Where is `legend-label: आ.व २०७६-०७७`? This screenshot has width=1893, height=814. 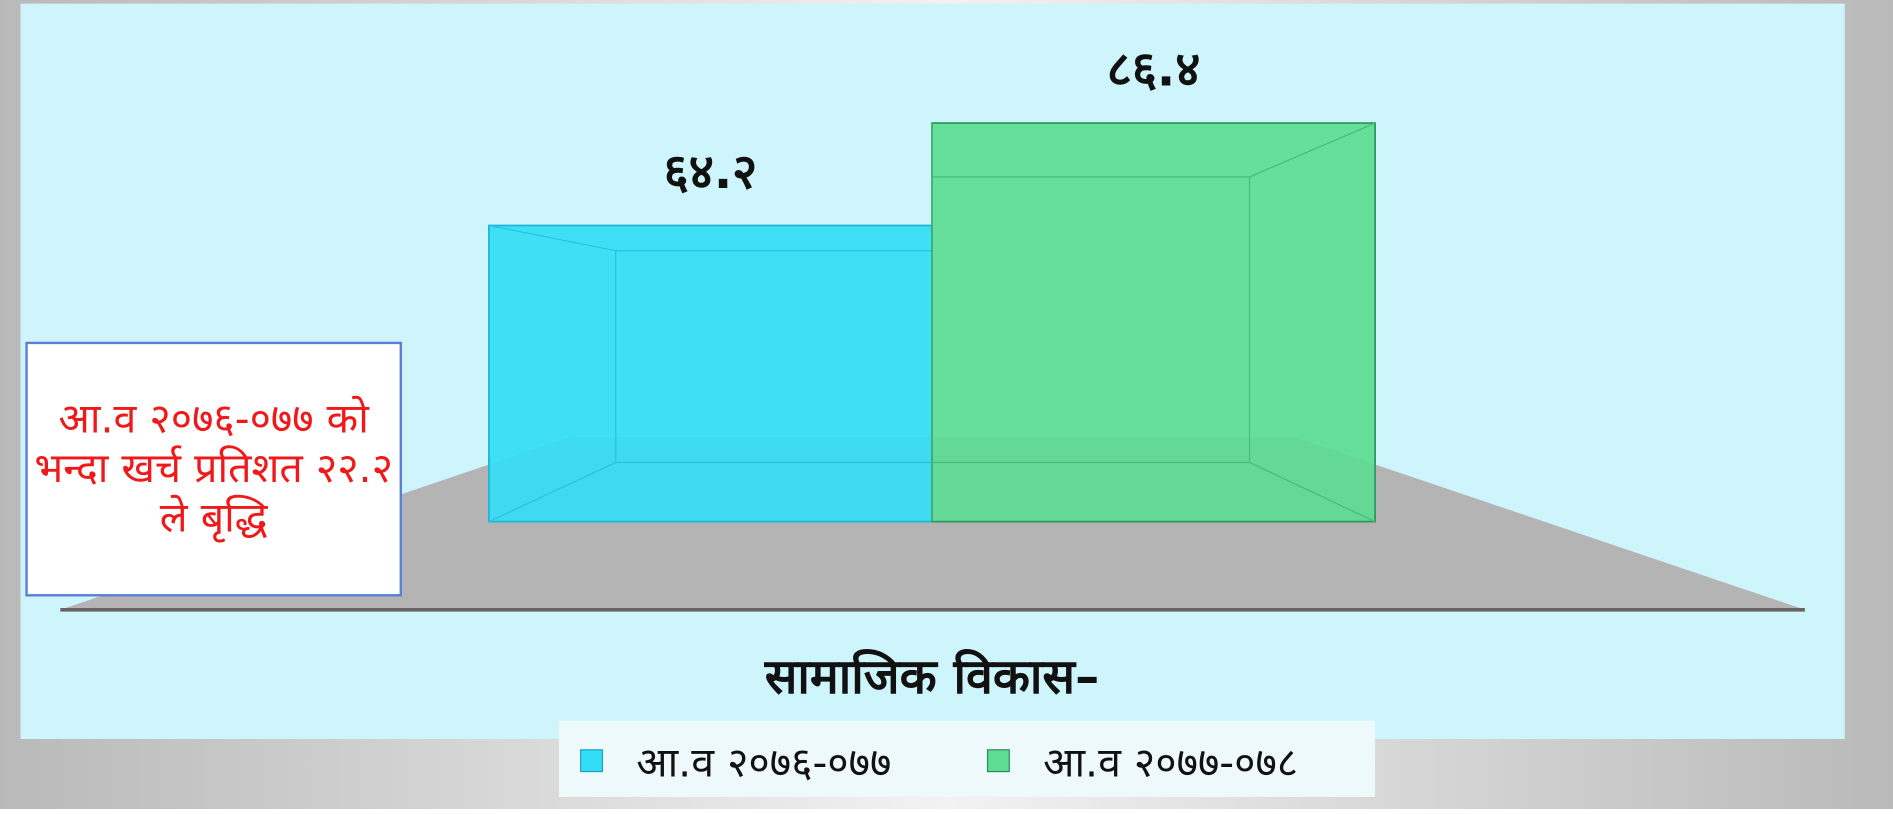 legend-label: आ.व २०७६-०७७ is located at coordinates (763, 763).